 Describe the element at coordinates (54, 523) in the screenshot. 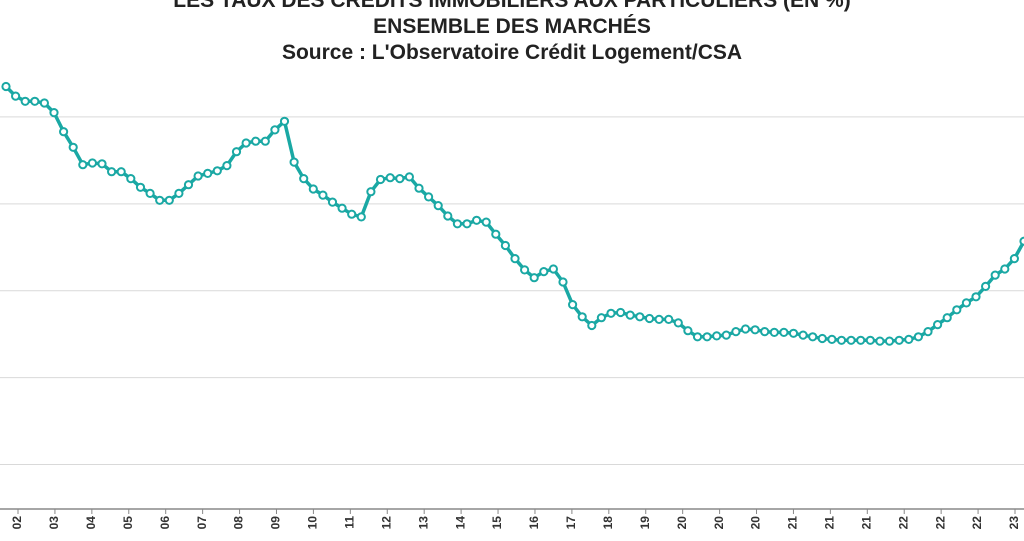

I see `x-tick-label: 03` at that location.